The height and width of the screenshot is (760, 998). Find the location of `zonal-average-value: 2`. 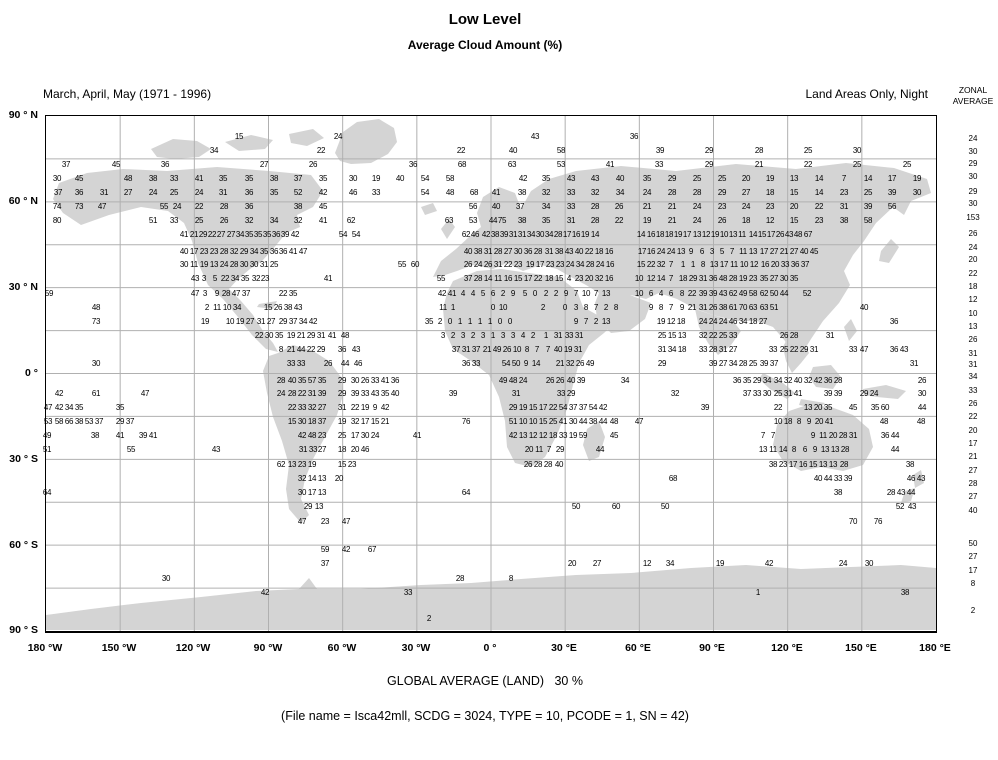

zonal-average-value: 2 is located at coordinates (973, 610).